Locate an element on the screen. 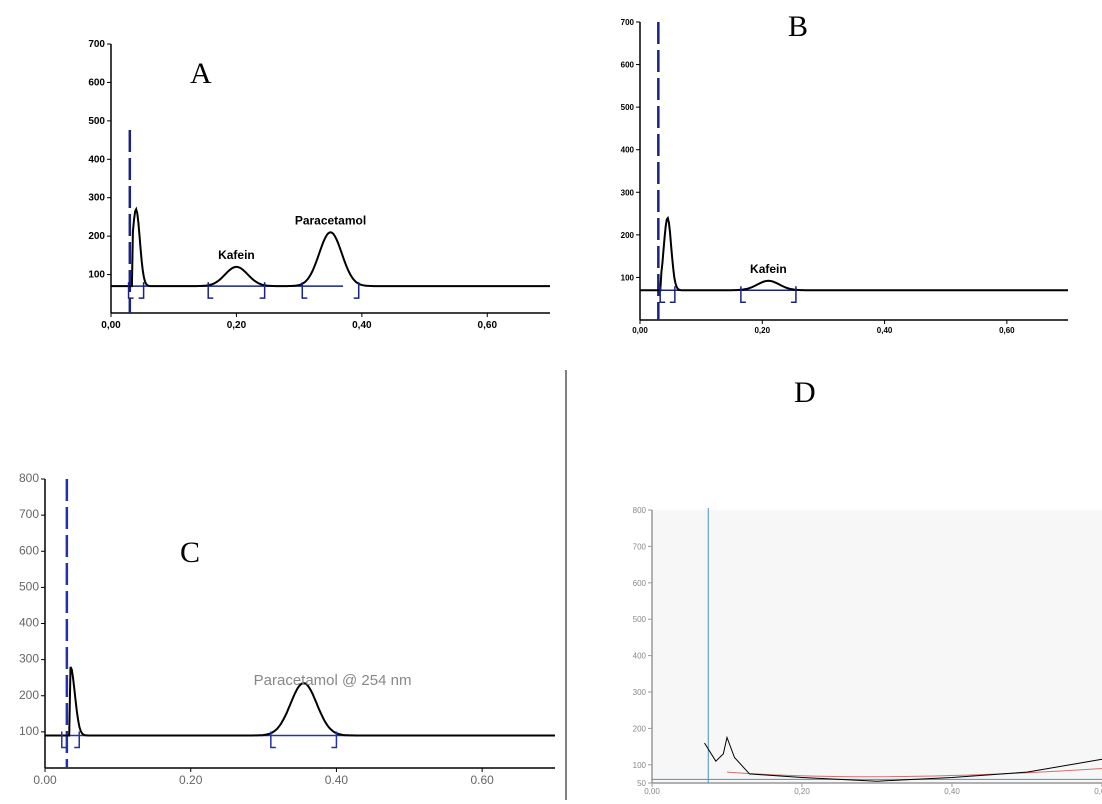 This screenshot has width=1102, height=804. x-tick-label: 0.40 is located at coordinates (337, 780).